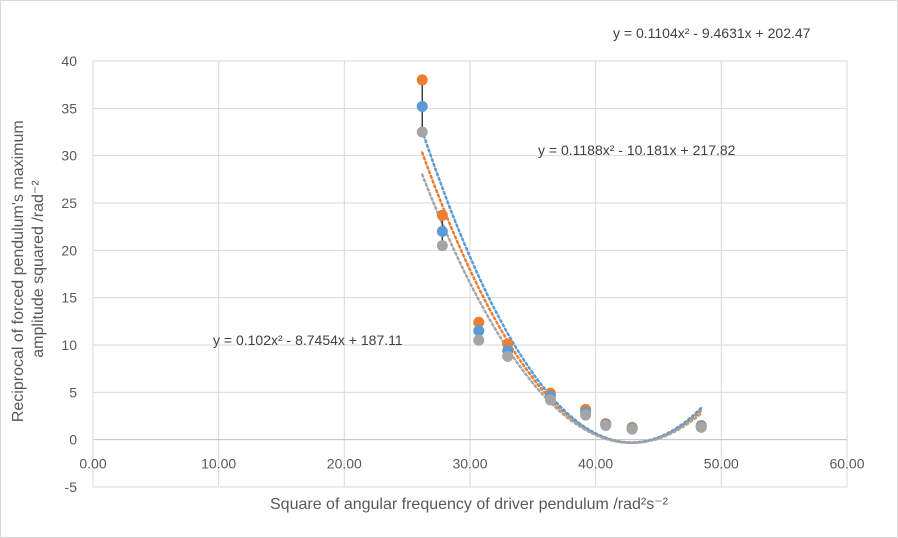 Image resolution: width=898 pixels, height=538 pixels. What do you see at coordinates (38, 269) in the screenshot?
I see `y-axis-title-line2: amplitude squared /rad⁻²` at bounding box center [38, 269].